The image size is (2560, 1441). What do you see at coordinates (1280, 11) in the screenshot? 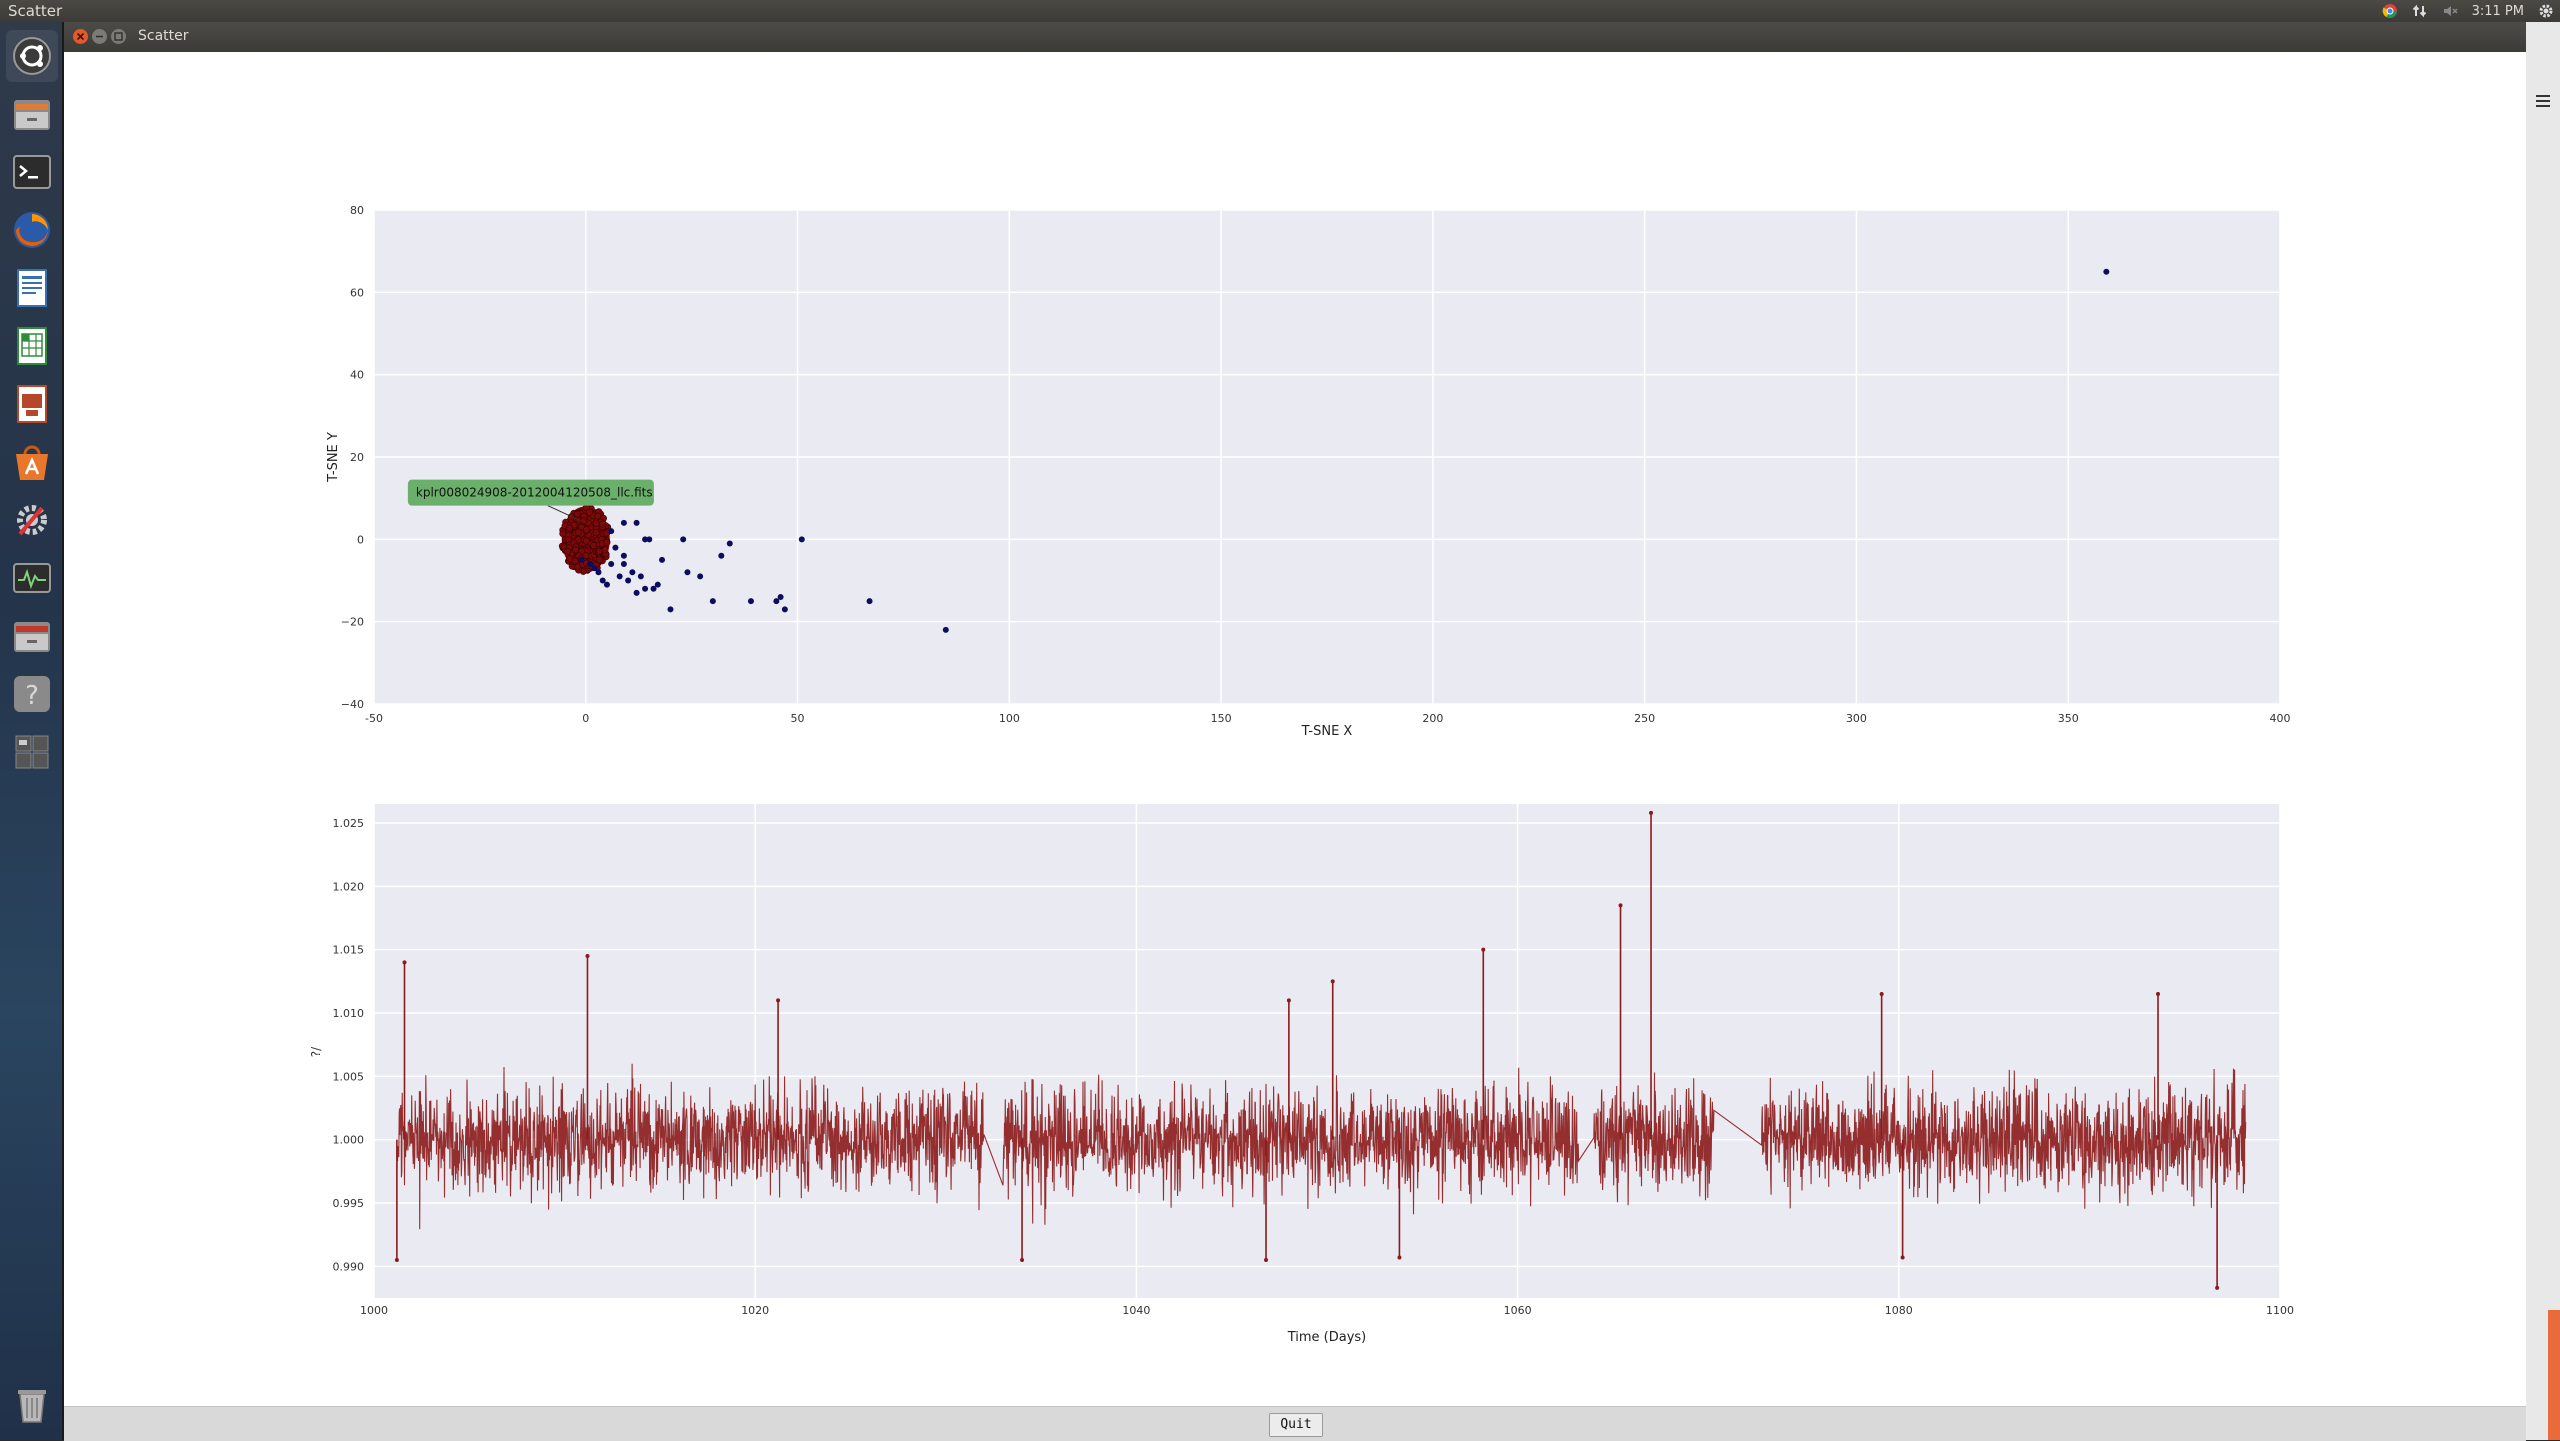
I see `top-panel: Scatter 3:11 PM` at bounding box center [1280, 11].